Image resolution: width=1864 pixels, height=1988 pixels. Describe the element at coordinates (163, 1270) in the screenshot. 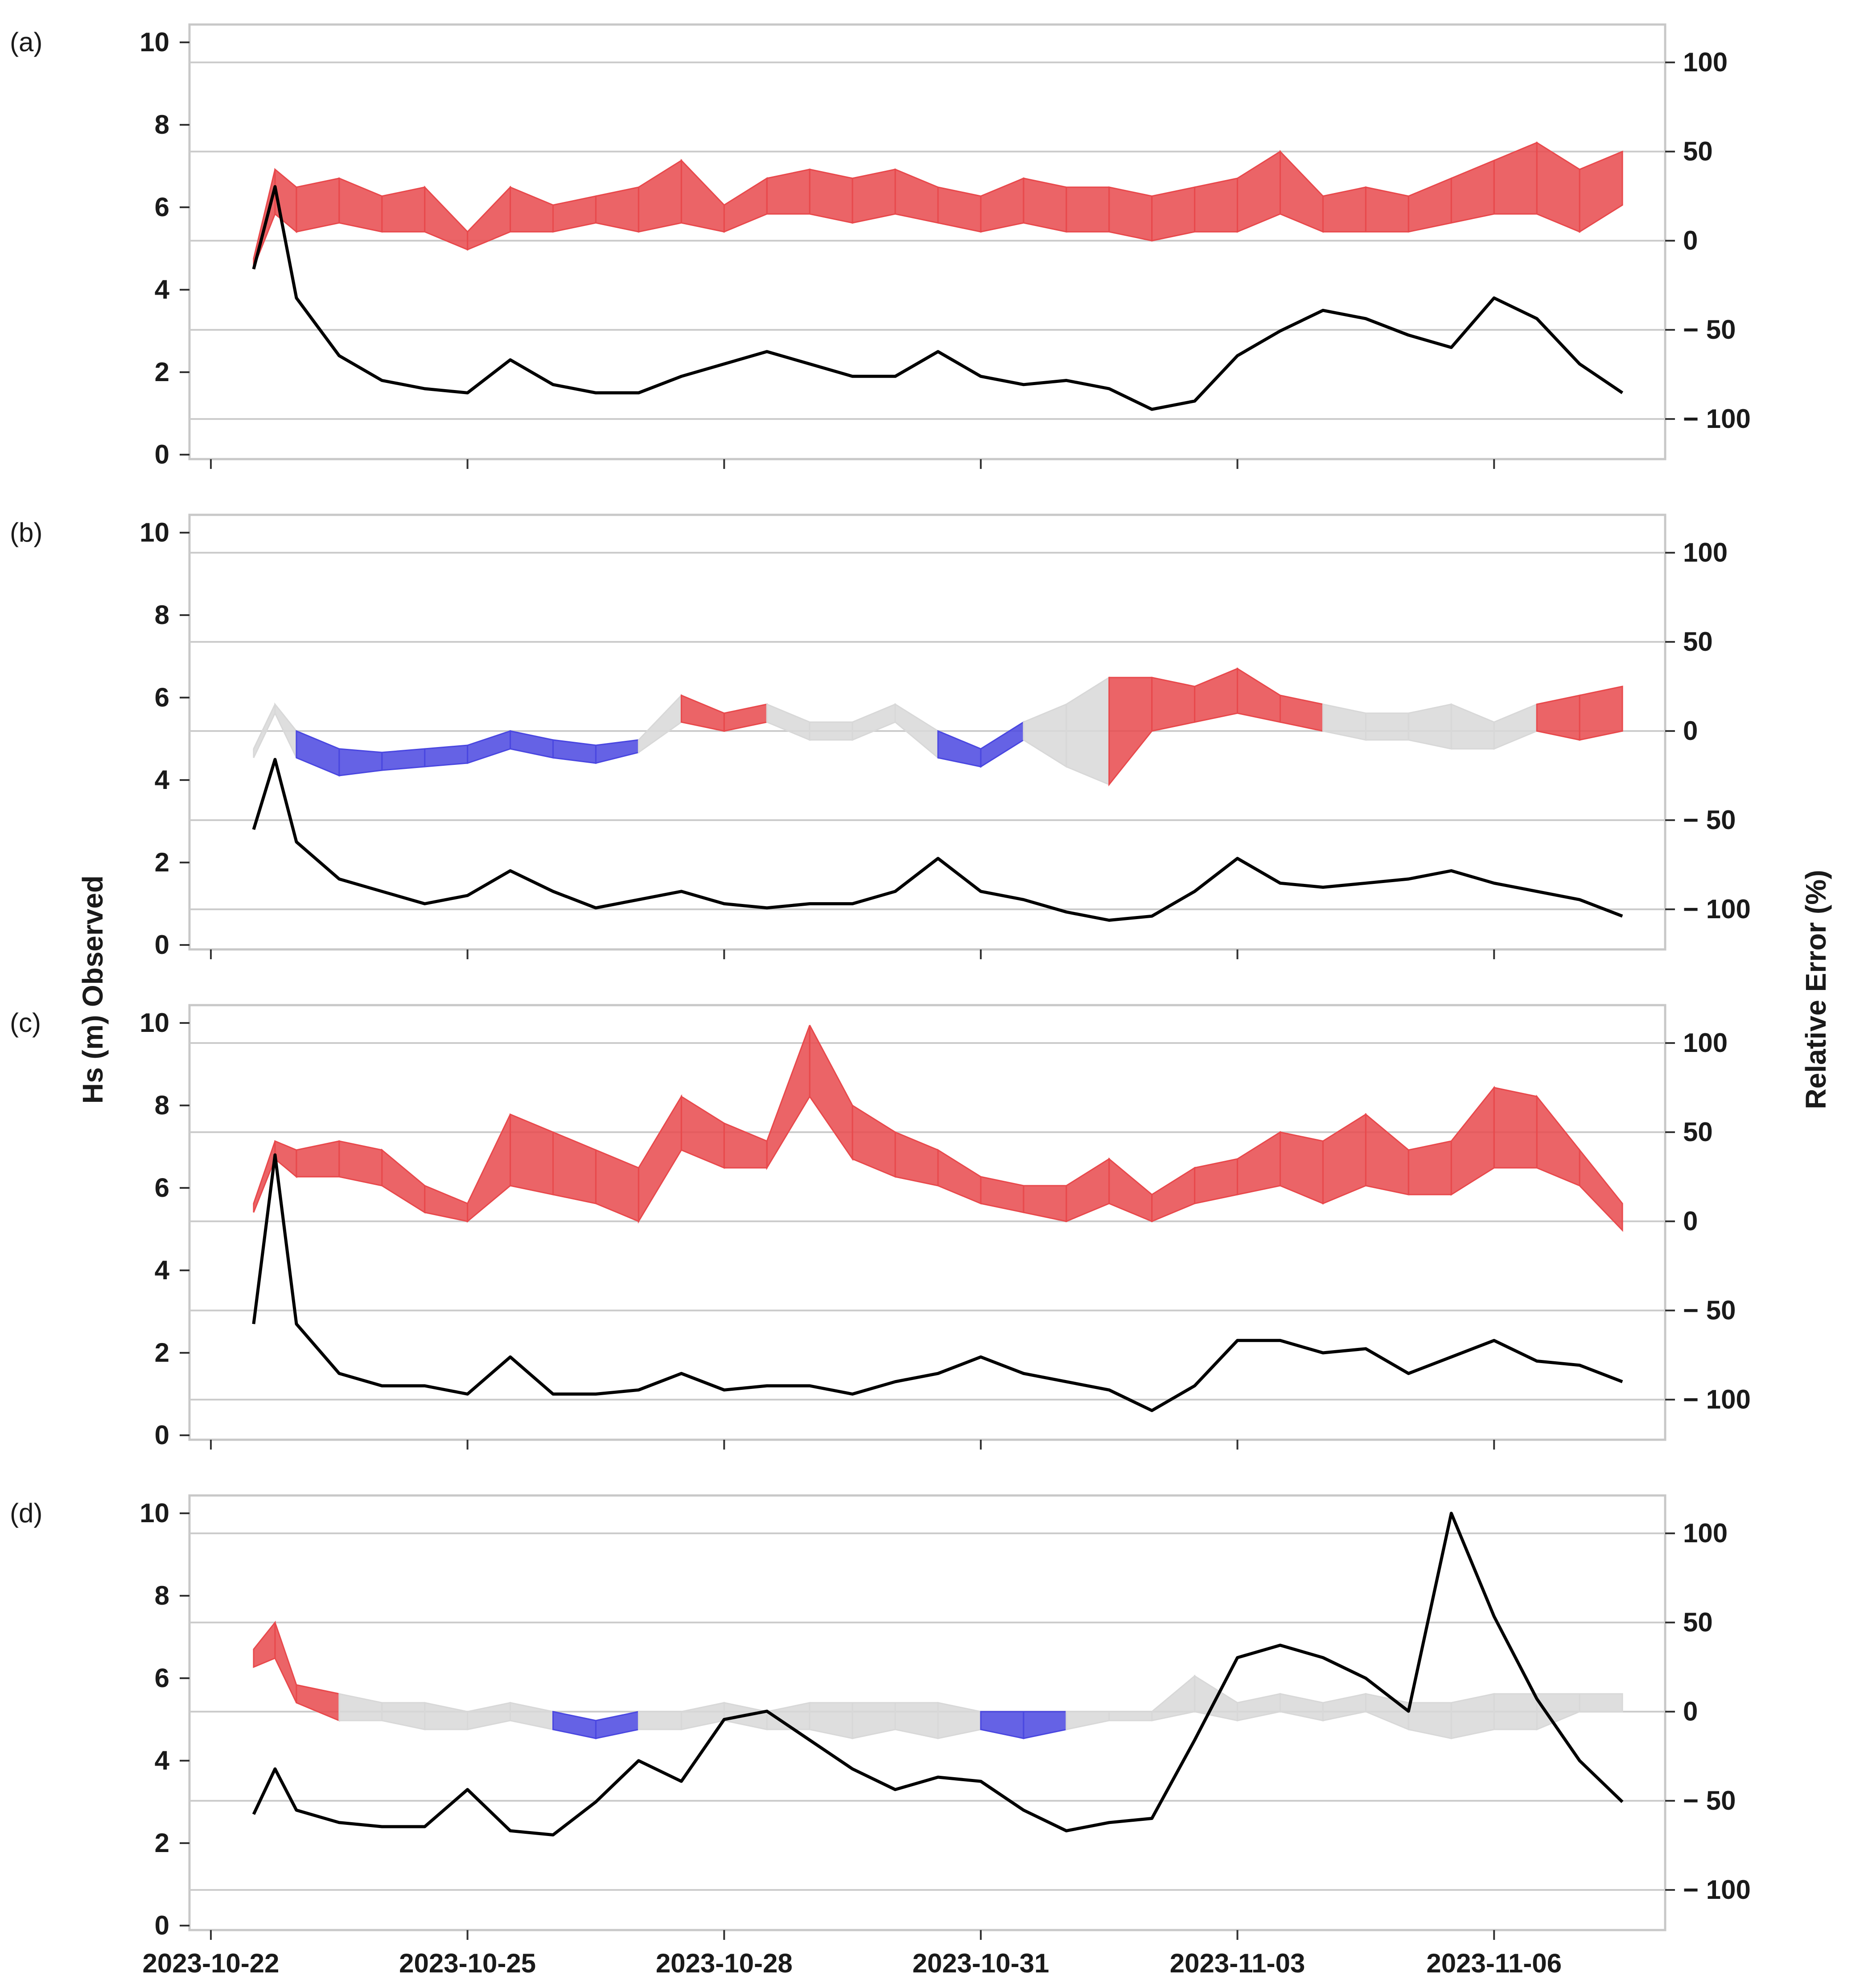

I see `left-tick-label: 4` at that location.